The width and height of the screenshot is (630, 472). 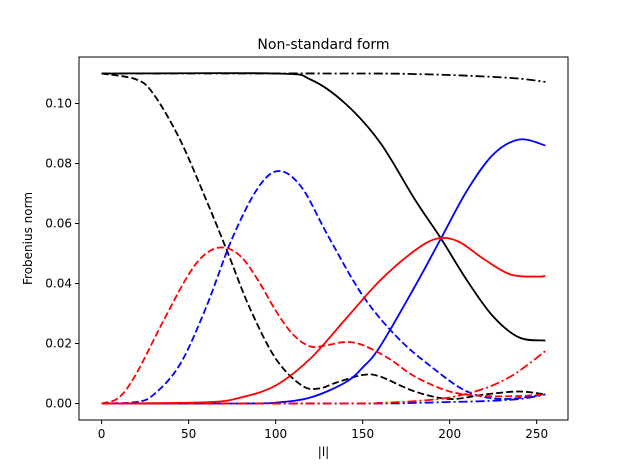 What do you see at coordinates (323, 77) in the screenshot?
I see `series-line-black-dashdot` at bounding box center [323, 77].